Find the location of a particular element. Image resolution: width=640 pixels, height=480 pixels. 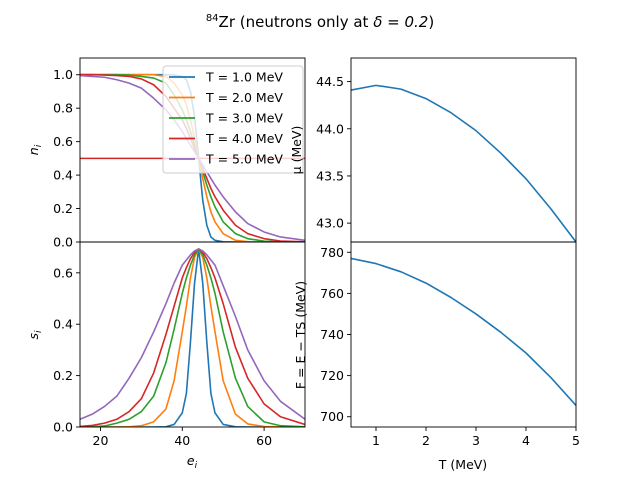

x-tick-label: 3 is located at coordinates (476, 440).